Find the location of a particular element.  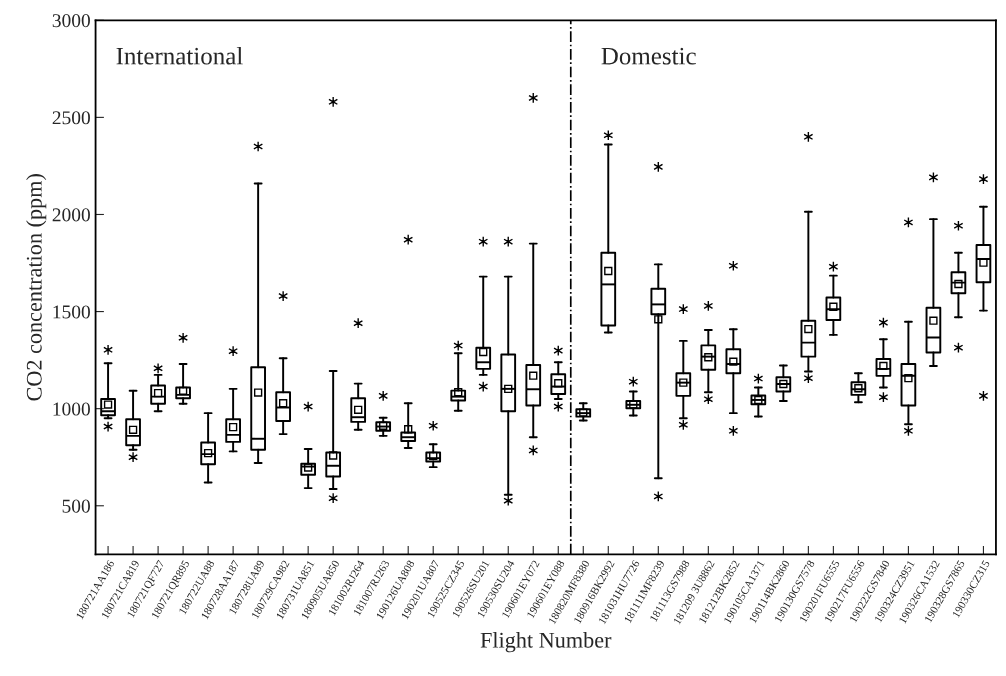

y-tick-label: 500 is located at coordinates (76, 506).